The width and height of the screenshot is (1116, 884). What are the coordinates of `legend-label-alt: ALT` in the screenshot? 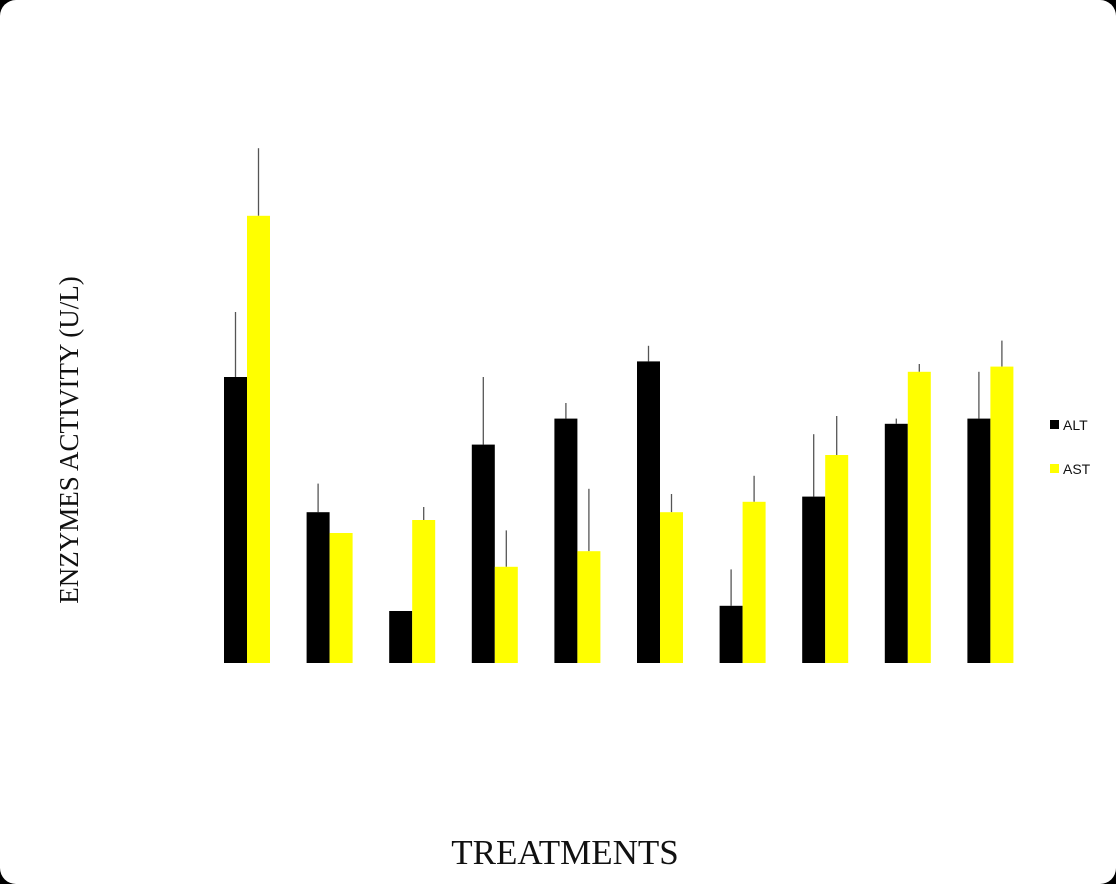 It's located at (1075, 425).